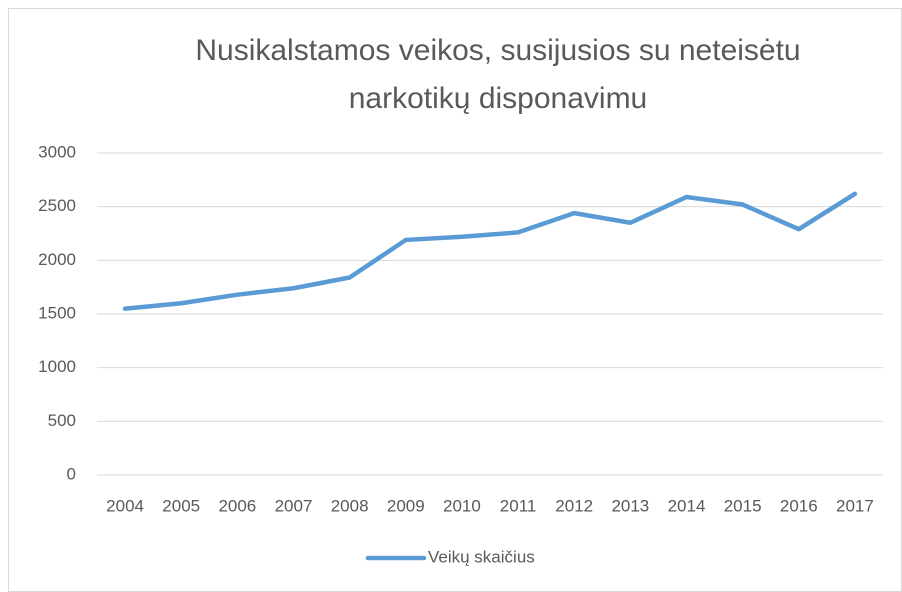  Describe the element at coordinates (57, 259) in the screenshot. I see `y-tick-label: 2000` at that location.